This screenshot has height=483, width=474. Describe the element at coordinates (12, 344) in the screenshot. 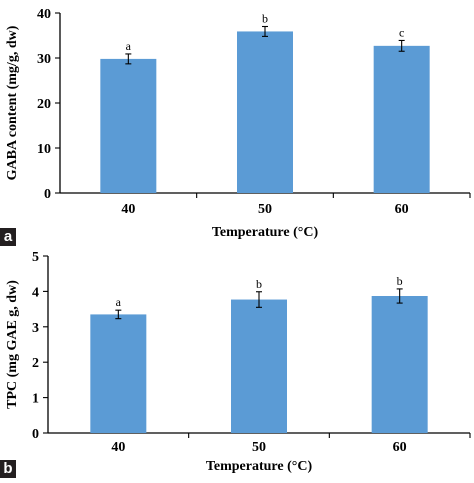

I see `panel-b-y-axis-title: TPC (mg GAE g, dw)` at that location.